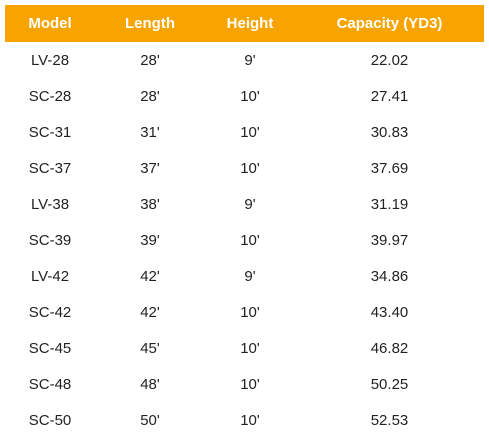 The image size is (489, 440). I want to click on table-row: SC-50 50' 10' 52.53, so click(244, 420).